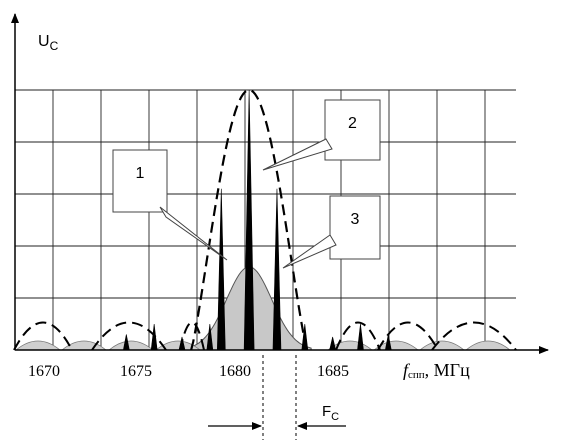  What do you see at coordinates (436, 370) in the screenshot?
I see `x-axis-label: fспп, МГц` at bounding box center [436, 370].